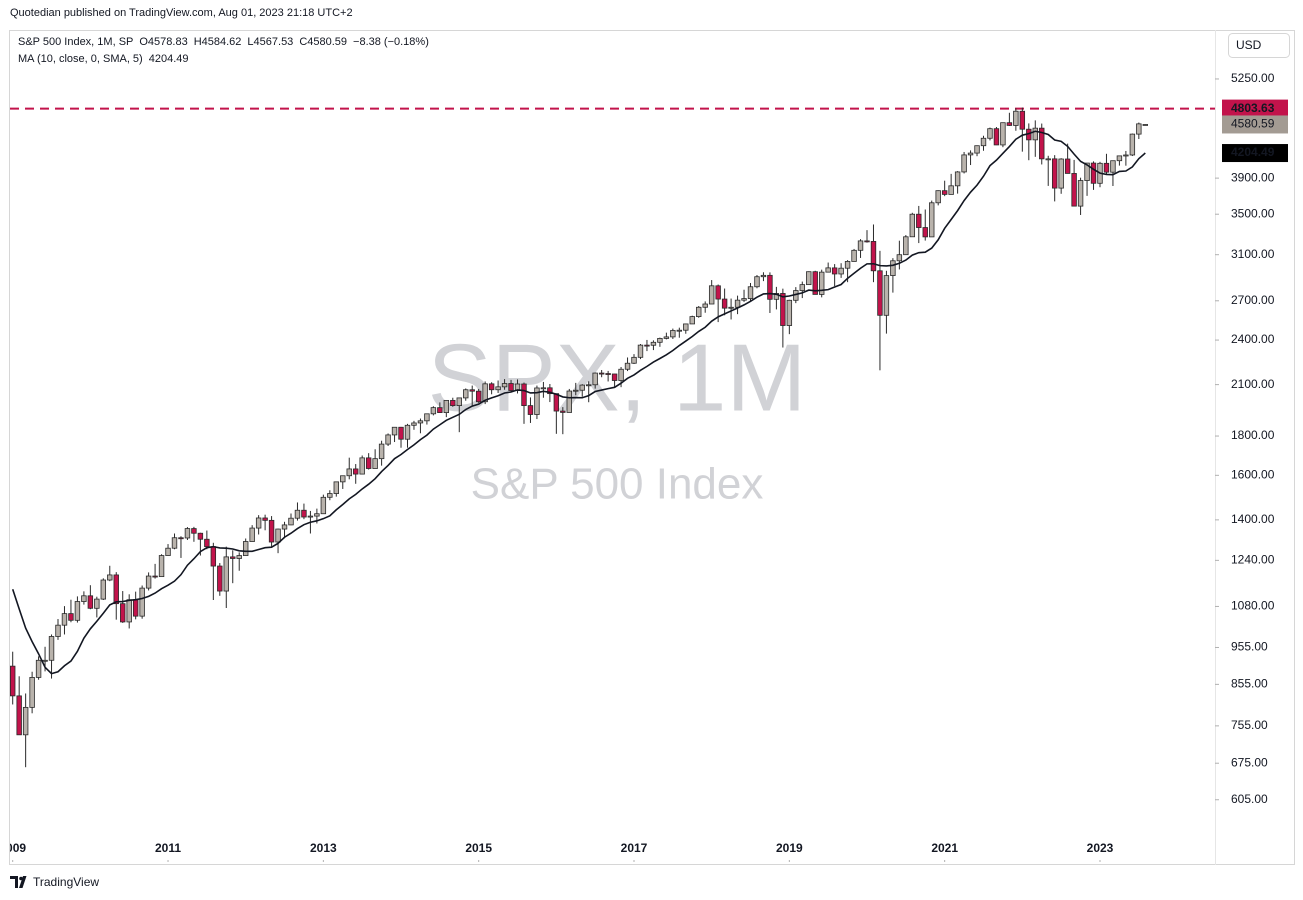  I want to click on y-tick-label: 855.00, so click(1249, 684).